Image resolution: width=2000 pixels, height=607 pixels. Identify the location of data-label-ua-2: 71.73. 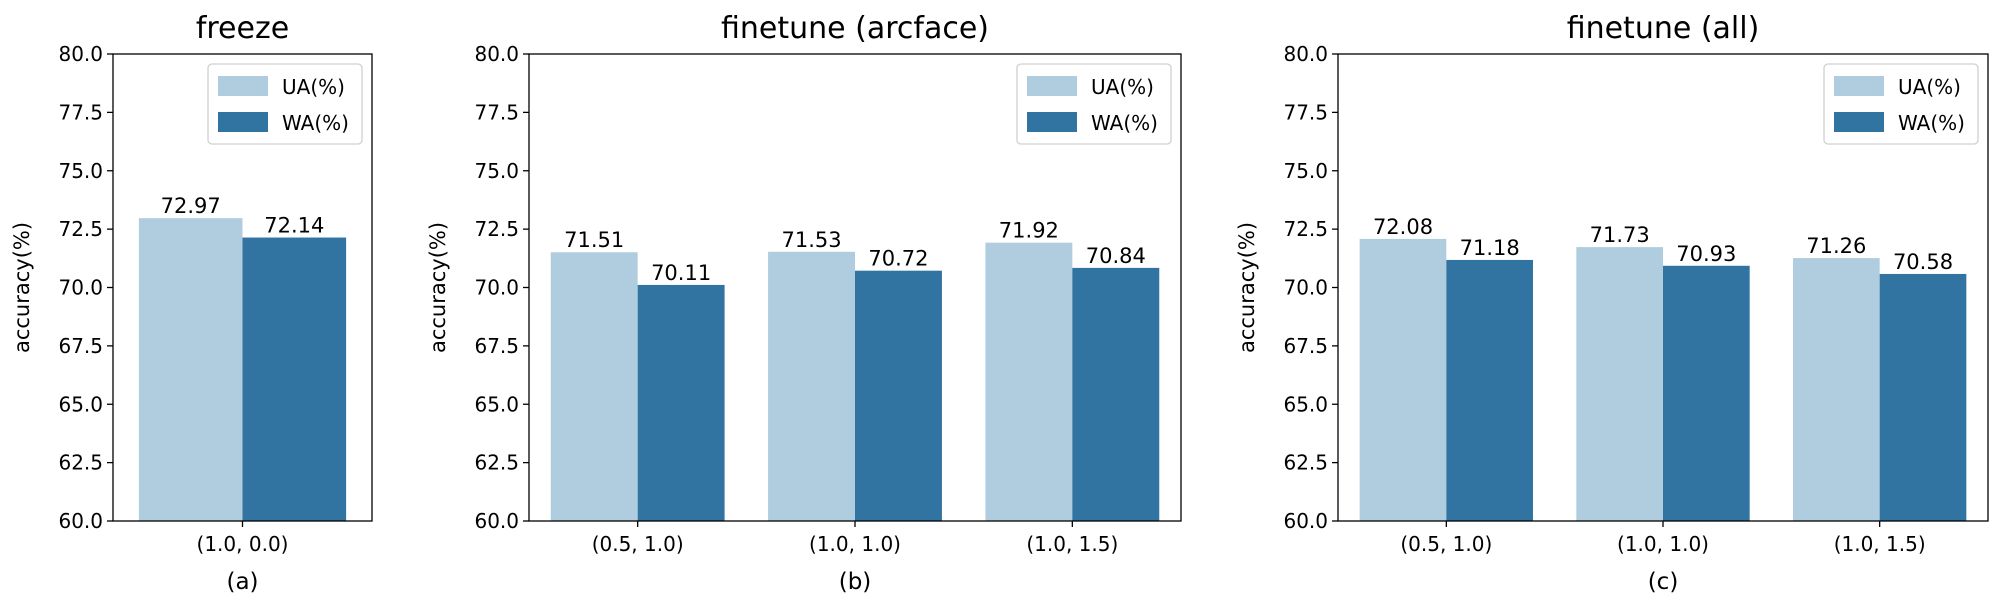
(1620, 235).